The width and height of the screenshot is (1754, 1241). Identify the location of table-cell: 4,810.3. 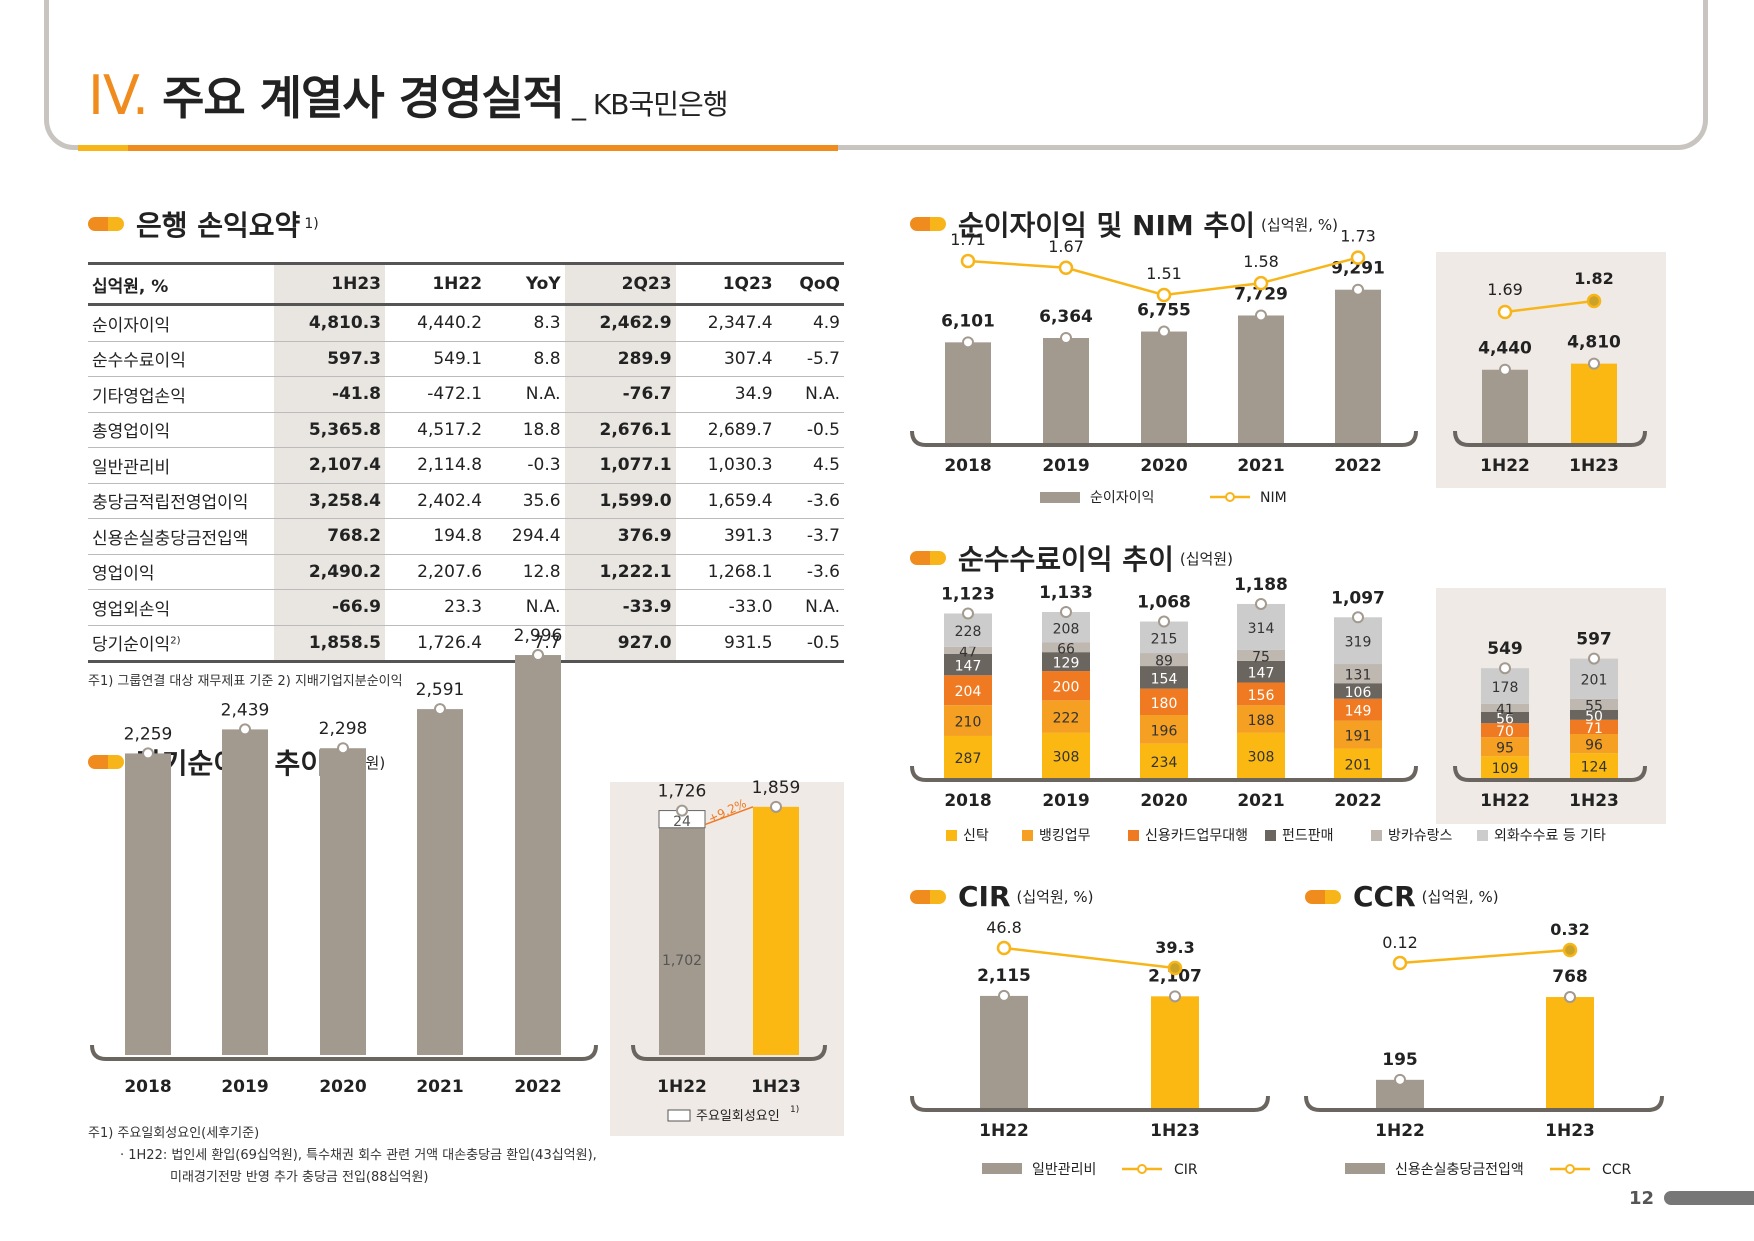
(329, 323).